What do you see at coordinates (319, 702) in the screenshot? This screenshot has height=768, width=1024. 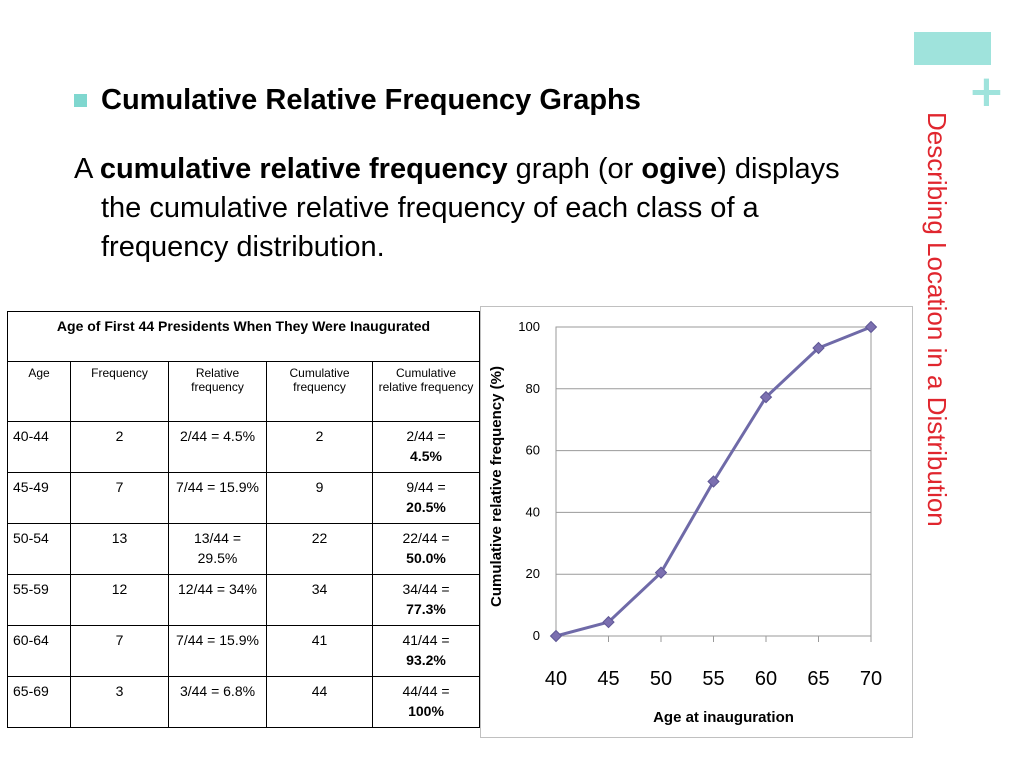 I see `cell-cumulative-frequency: 44` at bounding box center [319, 702].